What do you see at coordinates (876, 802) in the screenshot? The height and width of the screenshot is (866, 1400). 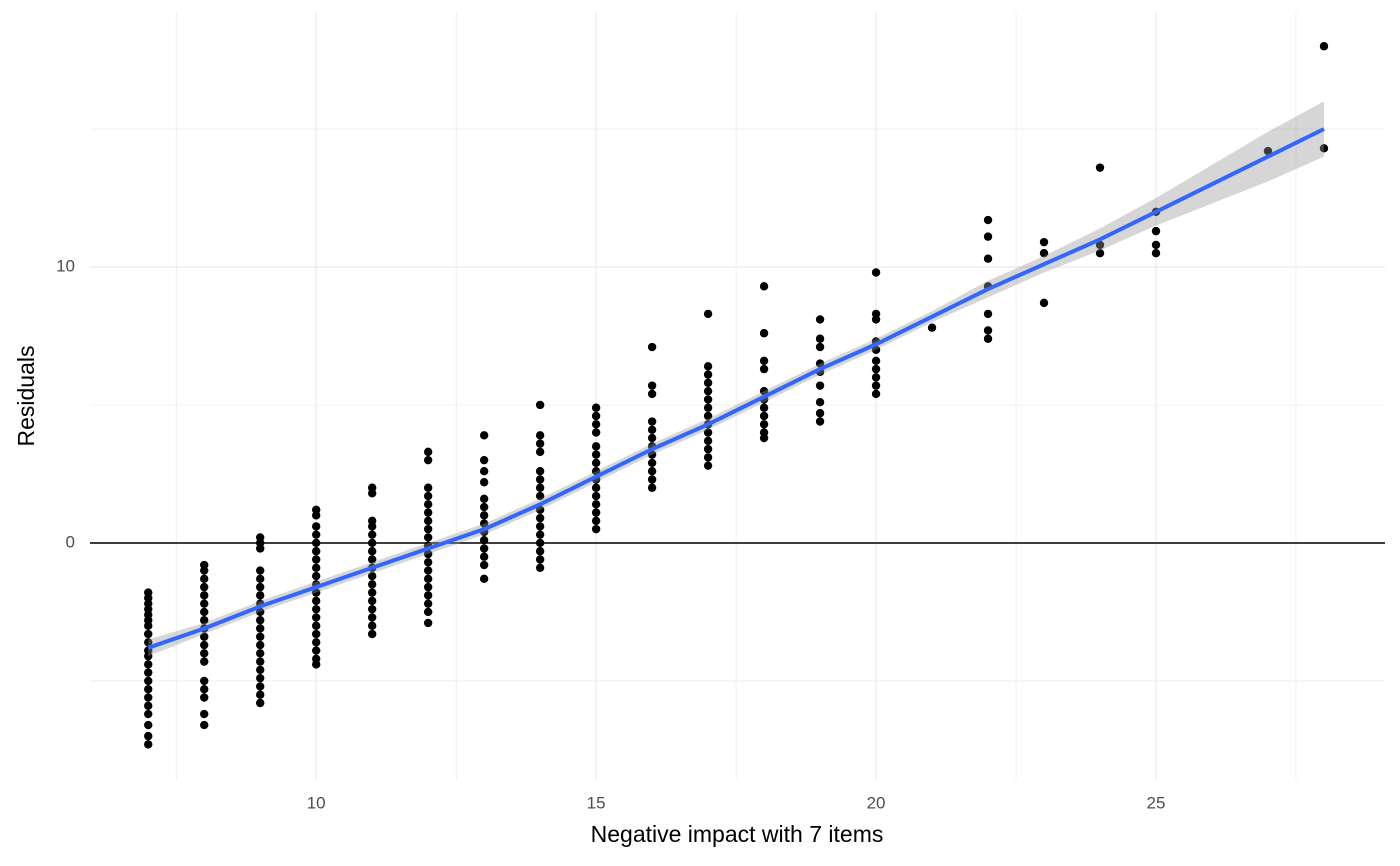 I see `x-tick-label: 20` at bounding box center [876, 802].